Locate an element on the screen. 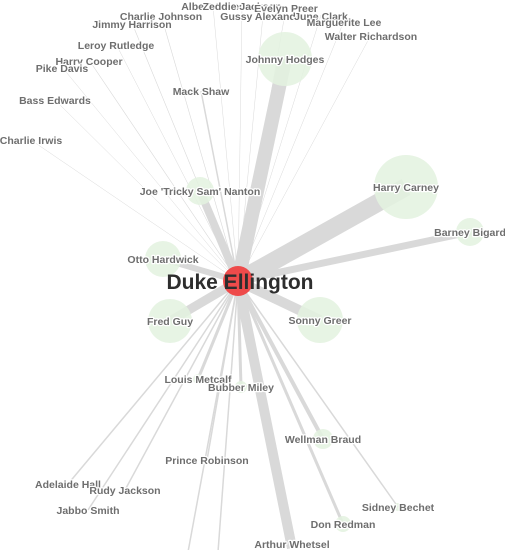  center-node-circle is located at coordinates (238, 281).